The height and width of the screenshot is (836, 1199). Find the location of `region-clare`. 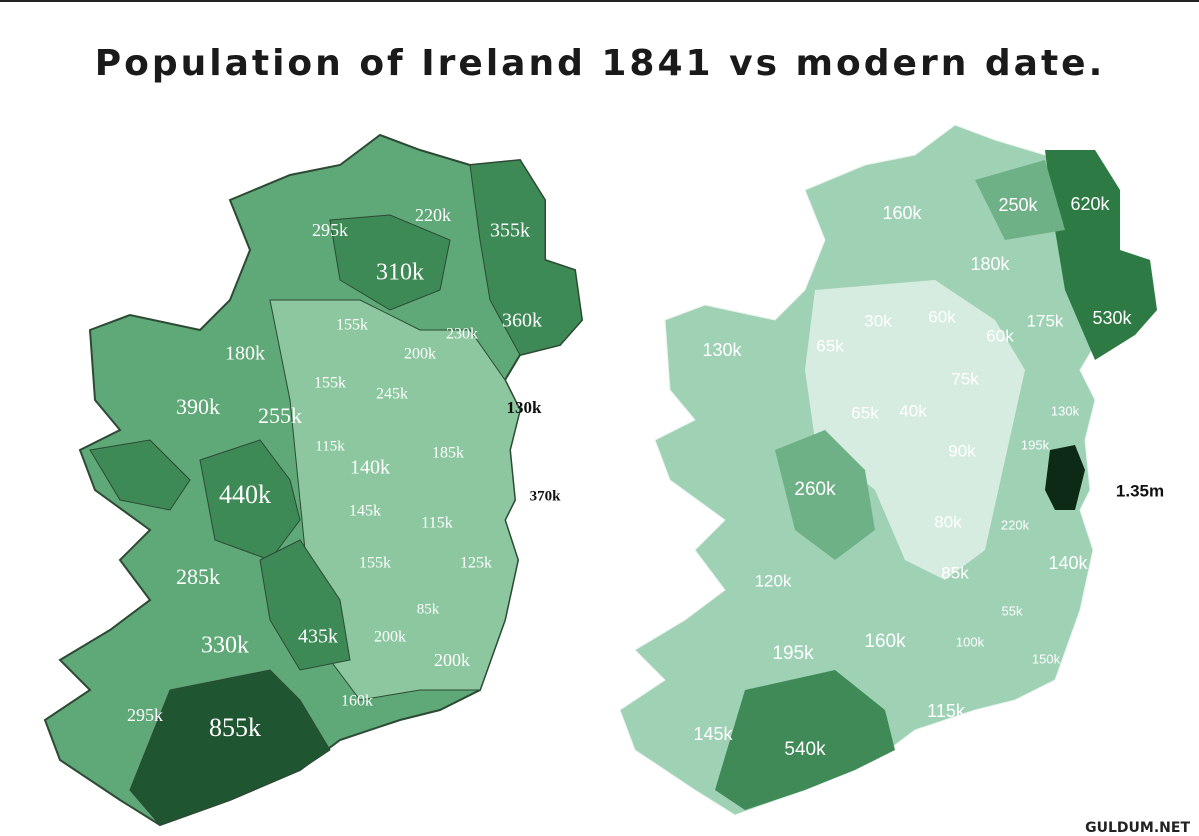

region-clare is located at coordinates (140, 475).